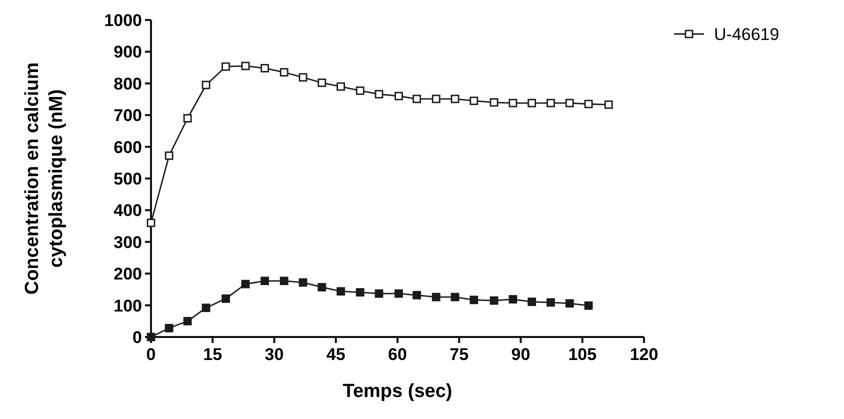  Describe the element at coordinates (520, 354) in the screenshot. I see `x-tick-label: 90` at that location.